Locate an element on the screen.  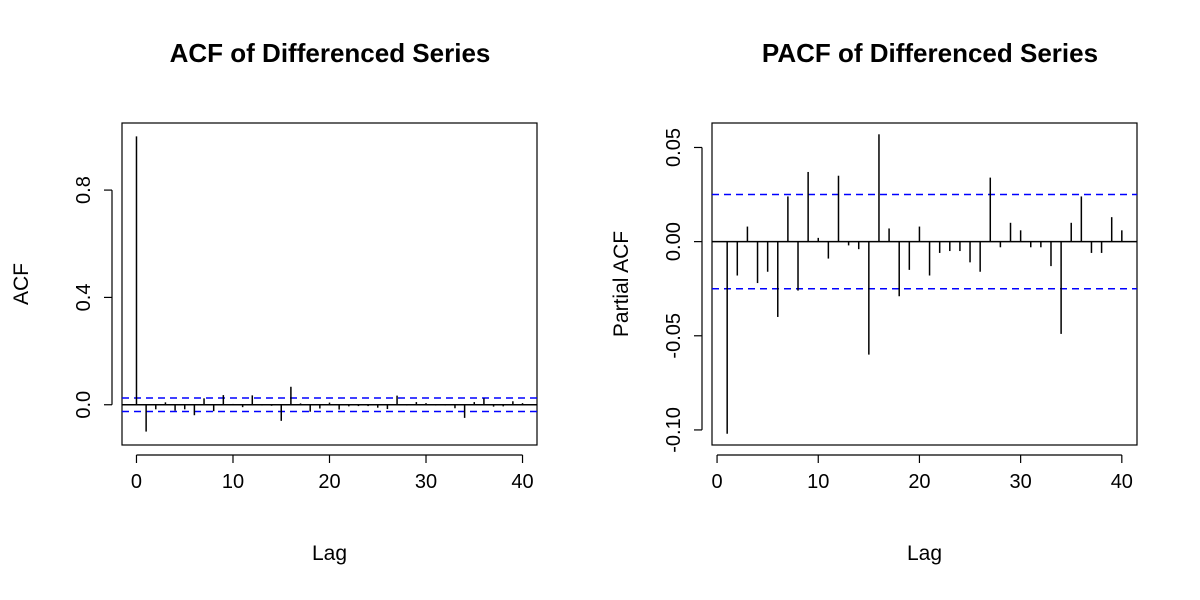
pacf-x-tick-label: 20 is located at coordinates (919, 482).